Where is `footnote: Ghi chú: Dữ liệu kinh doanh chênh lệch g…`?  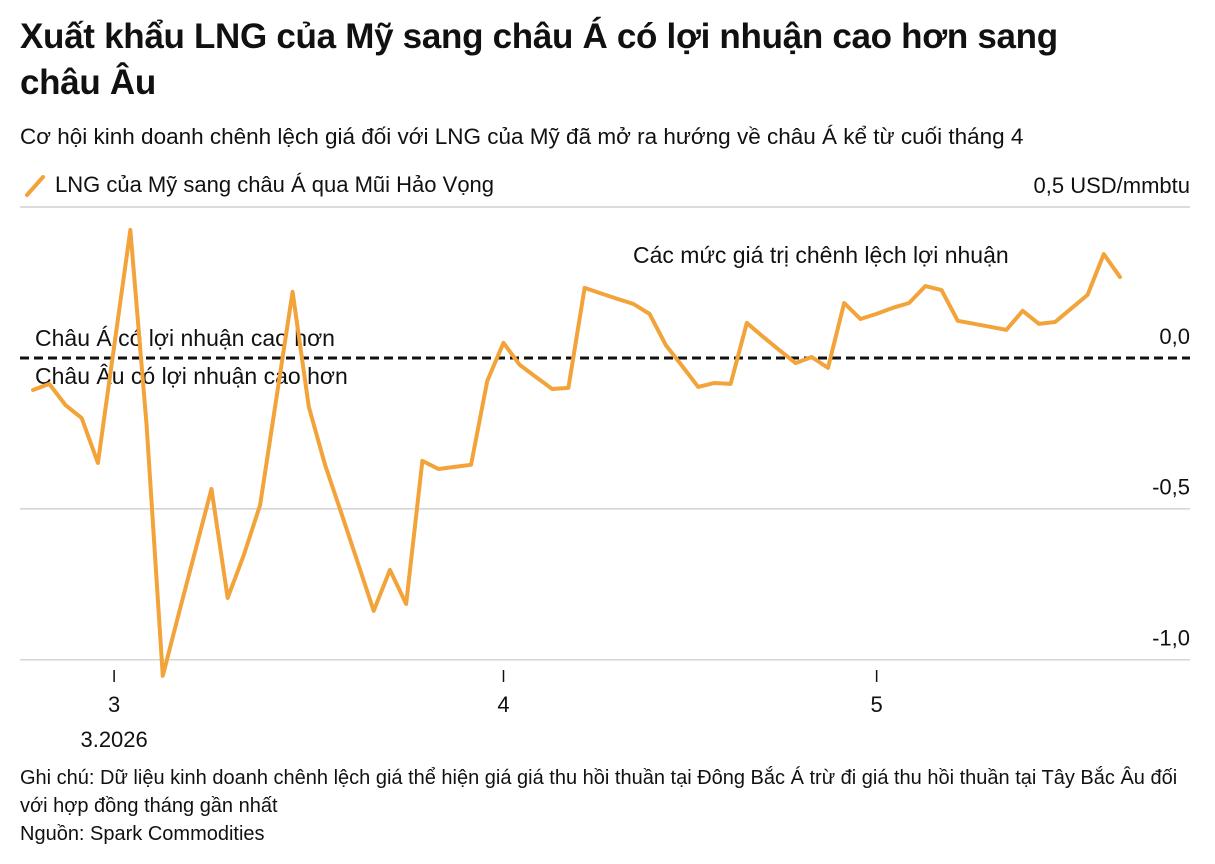
footnote: Ghi chú: Dữ liệu kinh doanh chênh lệch g… is located at coordinates (599, 792).